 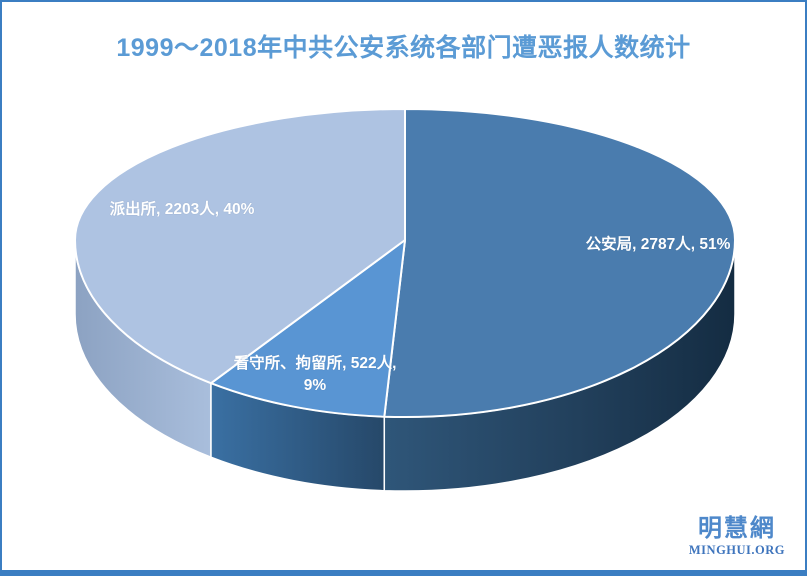 I want to click on minghui-logo-cjk: 明慧網, so click(x=736, y=528).